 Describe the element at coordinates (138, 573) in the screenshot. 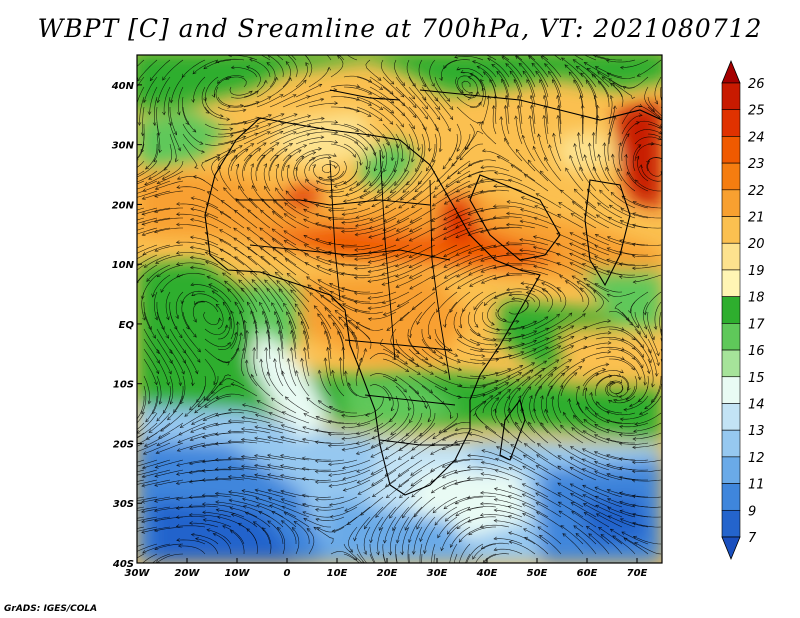

I see `lon-tick-label: 30W` at that location.